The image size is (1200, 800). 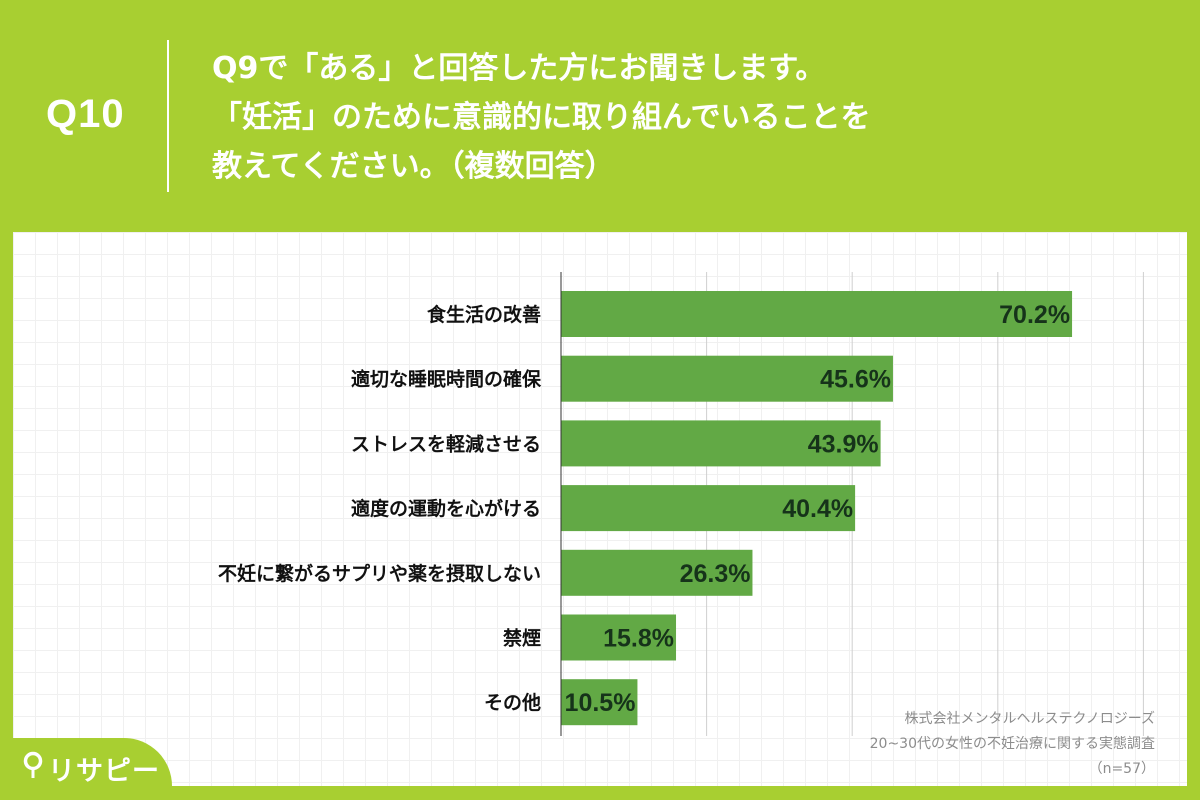 I want to click on question-line: 教えてください。（複数回答）, so click(x=413, y=166).